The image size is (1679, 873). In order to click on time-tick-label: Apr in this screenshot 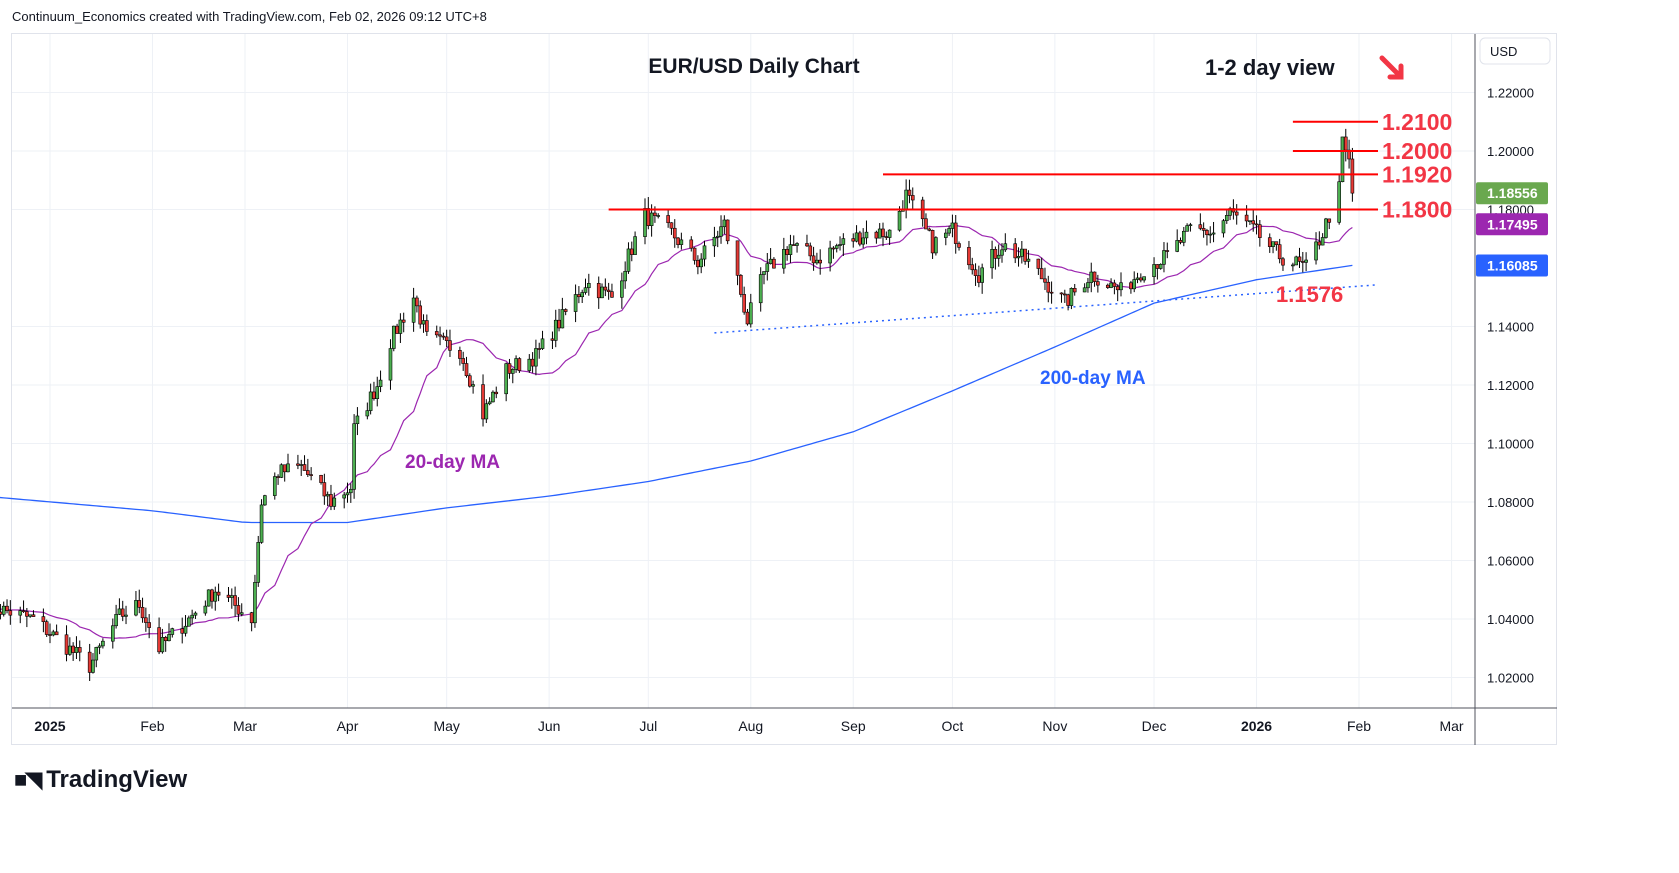, I will do `click(348, 726)`.